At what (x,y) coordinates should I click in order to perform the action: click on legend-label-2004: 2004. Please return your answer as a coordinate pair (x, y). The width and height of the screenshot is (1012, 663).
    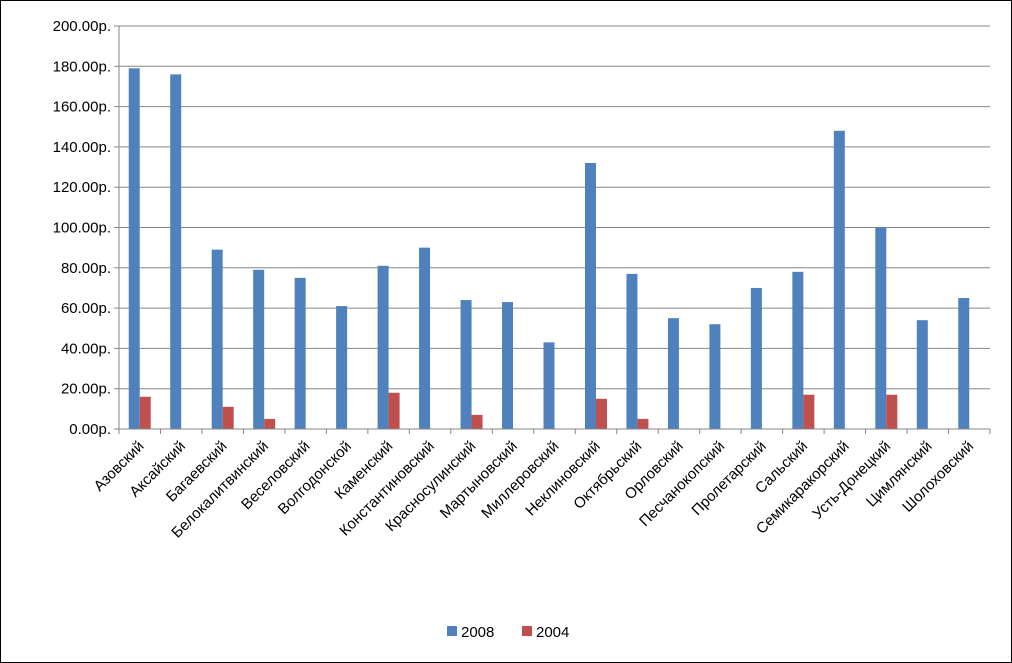
    Looking at the image, I should click on (552, 632).